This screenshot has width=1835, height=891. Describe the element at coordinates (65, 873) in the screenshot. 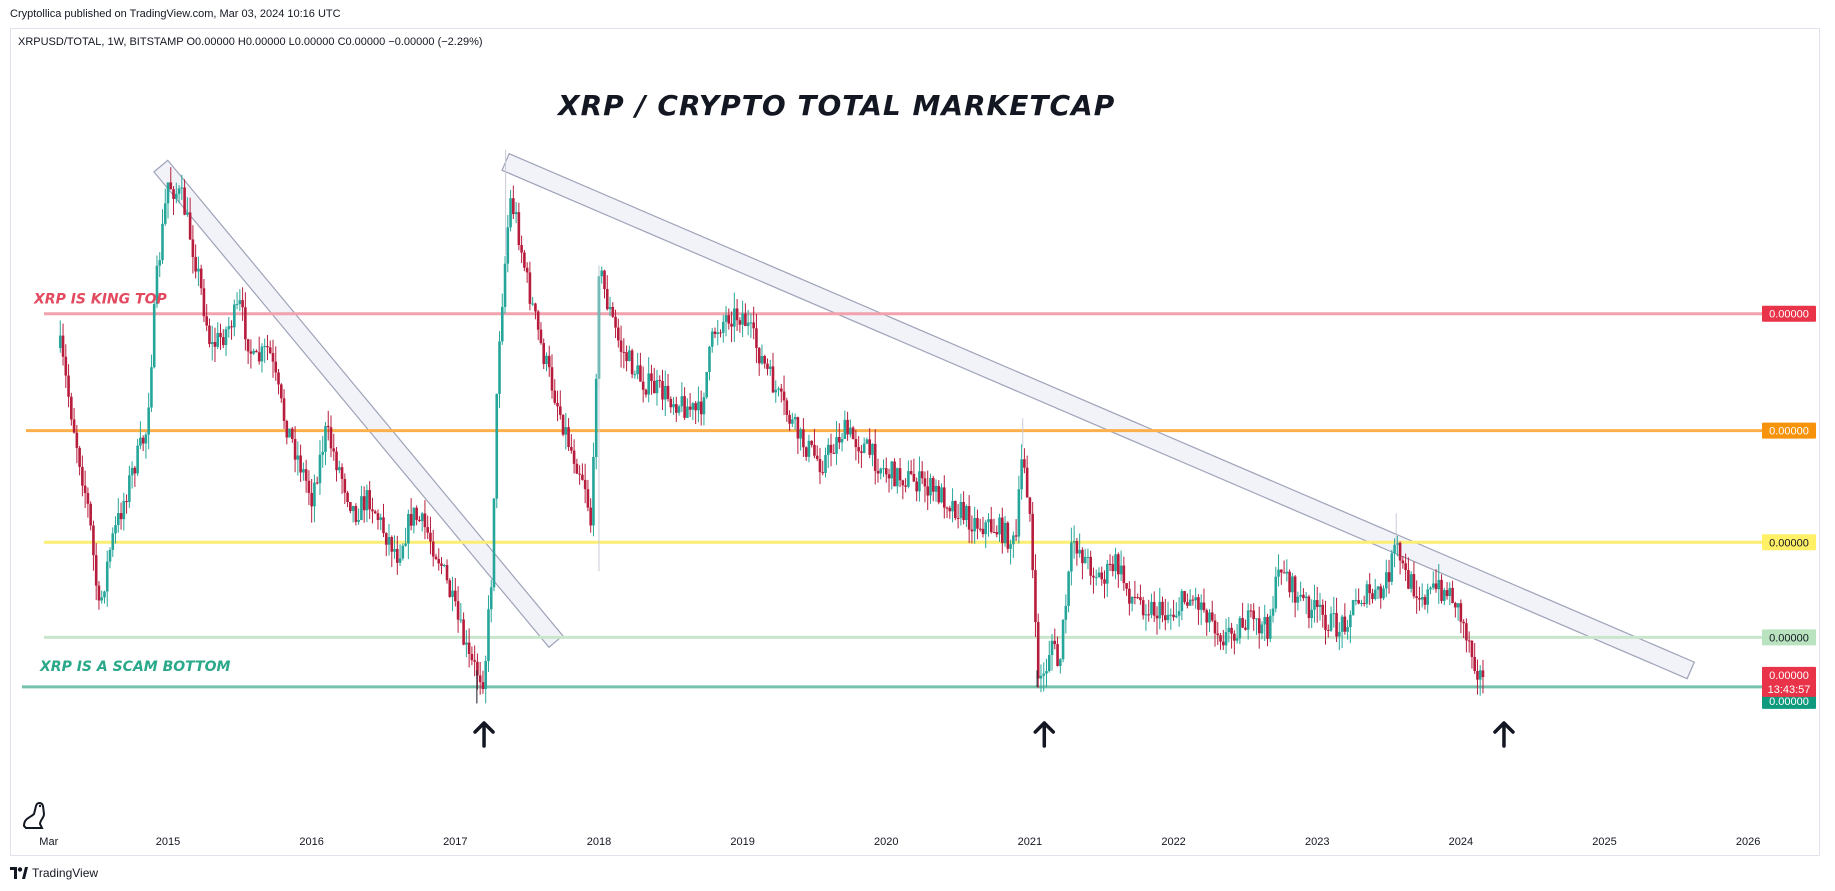

I see `footer-brand-label: TradingView` at that location.